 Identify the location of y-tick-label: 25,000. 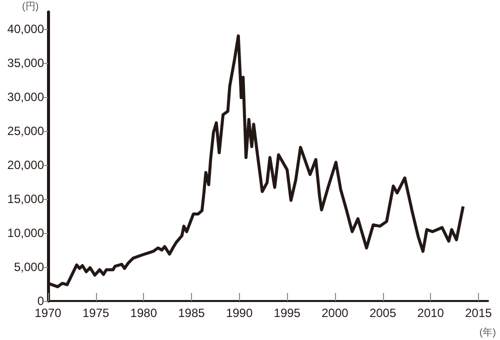
(25, 131).